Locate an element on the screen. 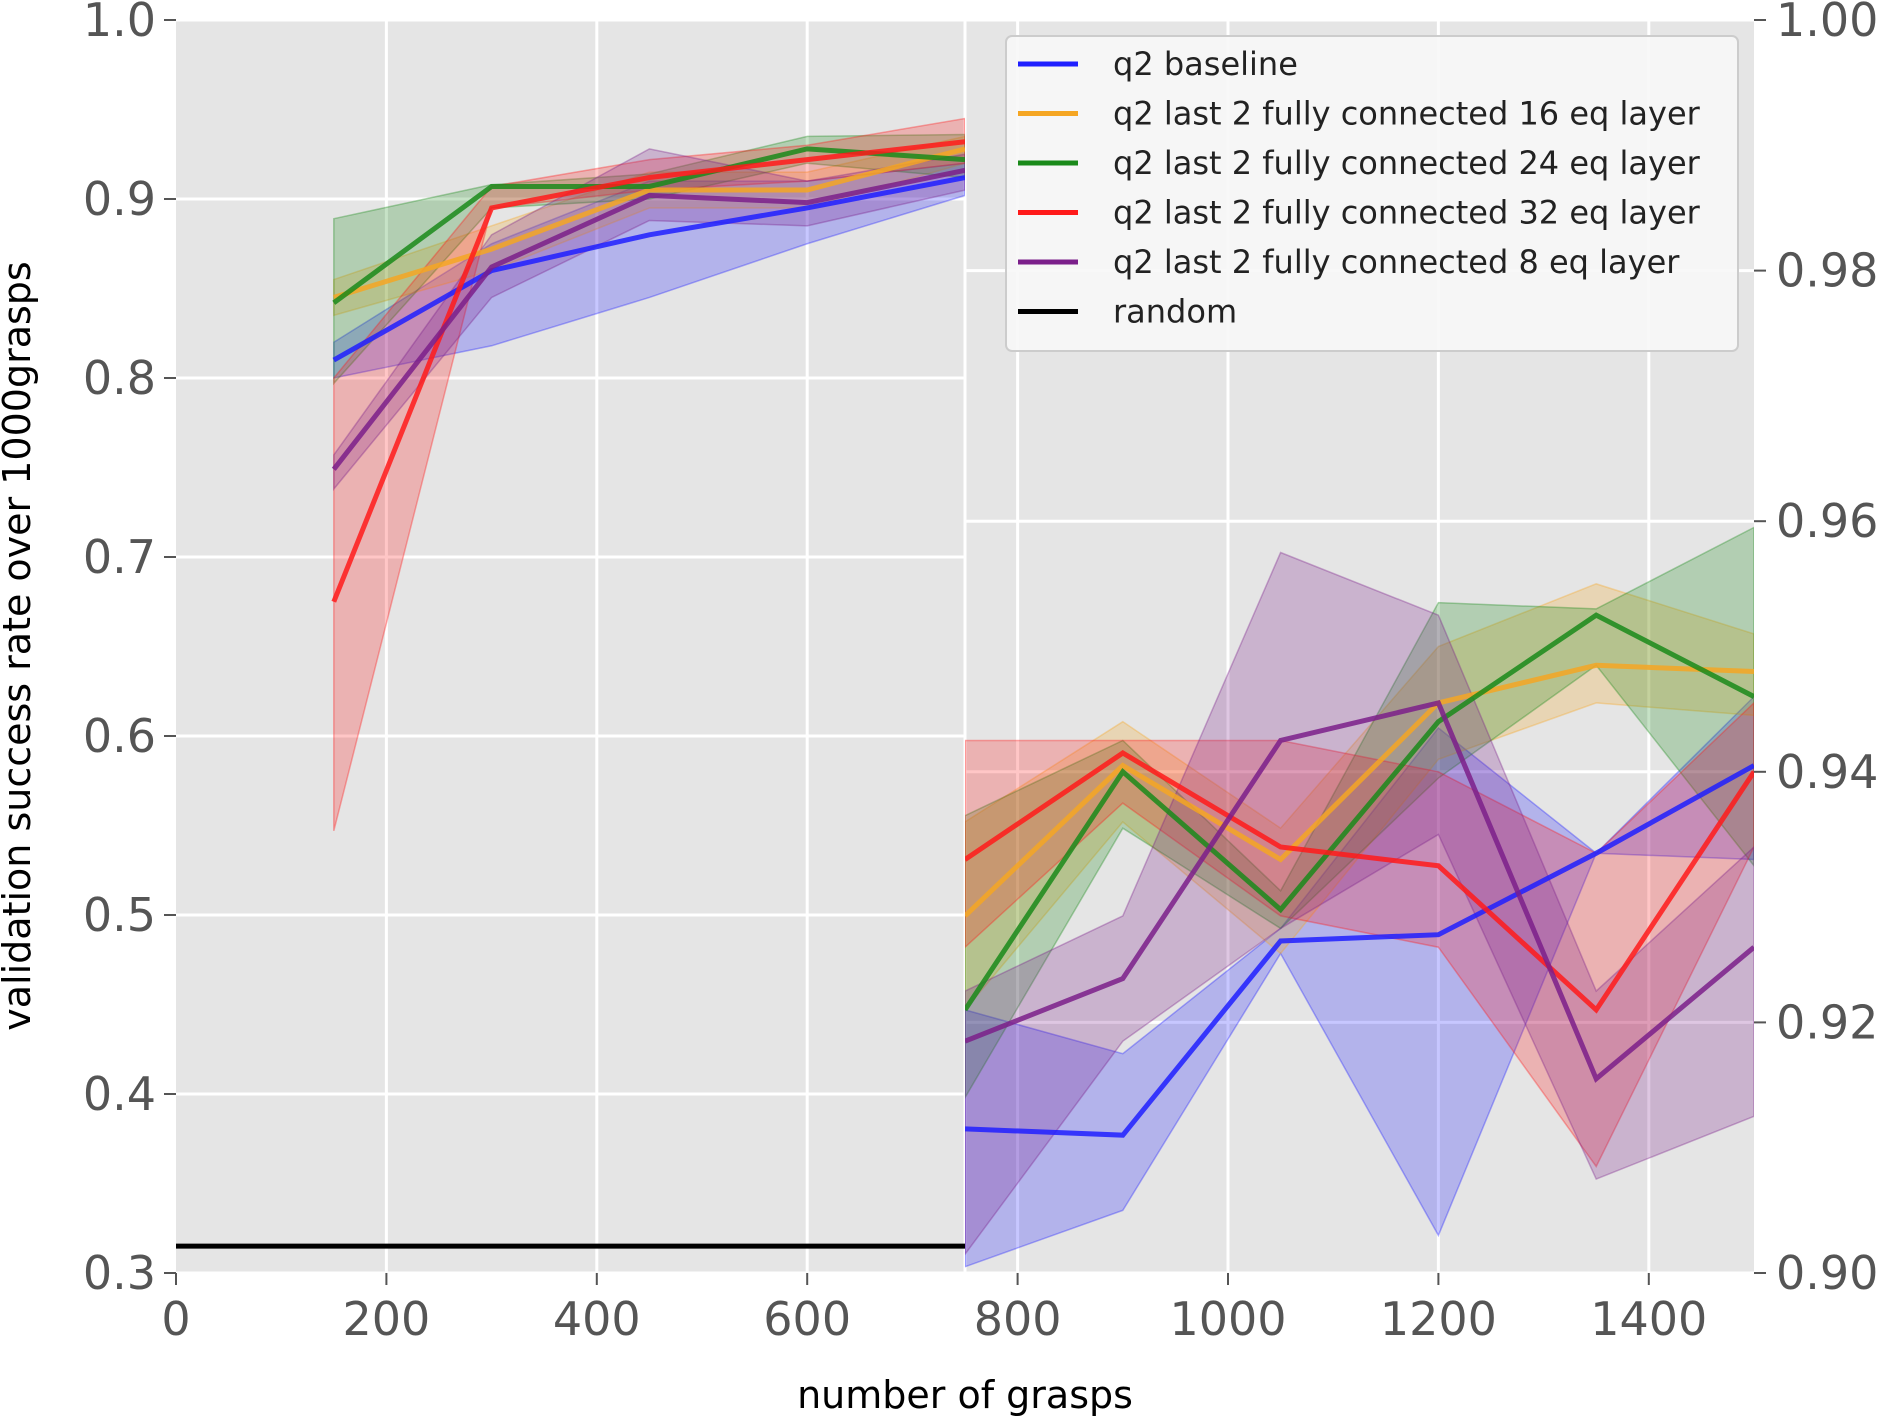 This screenshot has width=1896, height=1416. left-y-tick-label: 0.8 is located at coordinates (119, 378).